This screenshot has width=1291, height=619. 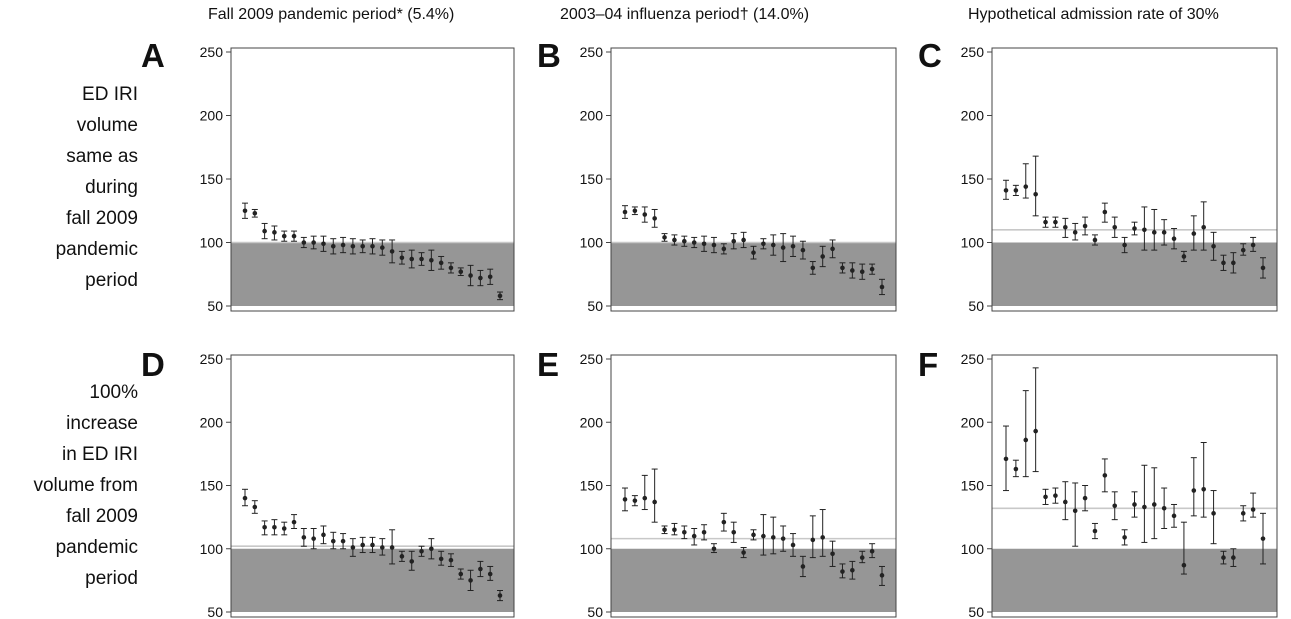 What do you see at coordinates (153, 55) in the screenshot?
I see `panel-letter: A` at bounding box center [153, 55].